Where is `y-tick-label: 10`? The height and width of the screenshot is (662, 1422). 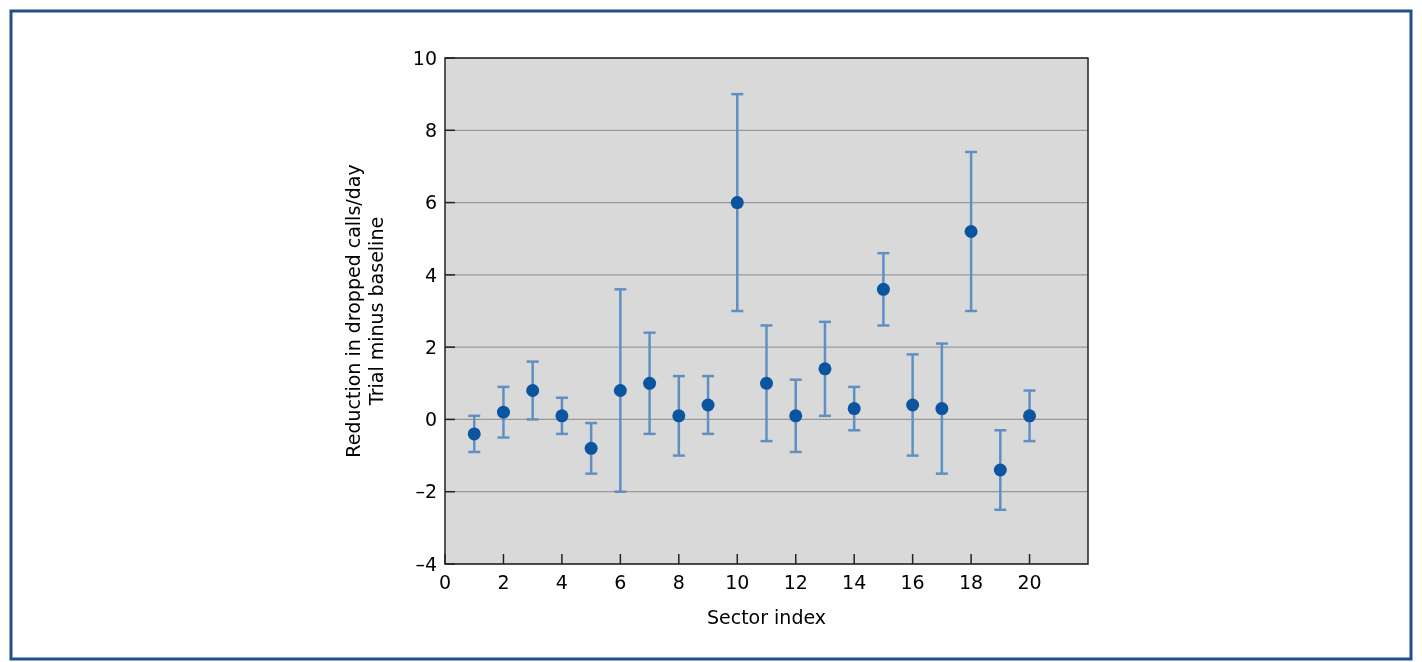
y-tick-label: 10 is located at coordinates (424, 57).